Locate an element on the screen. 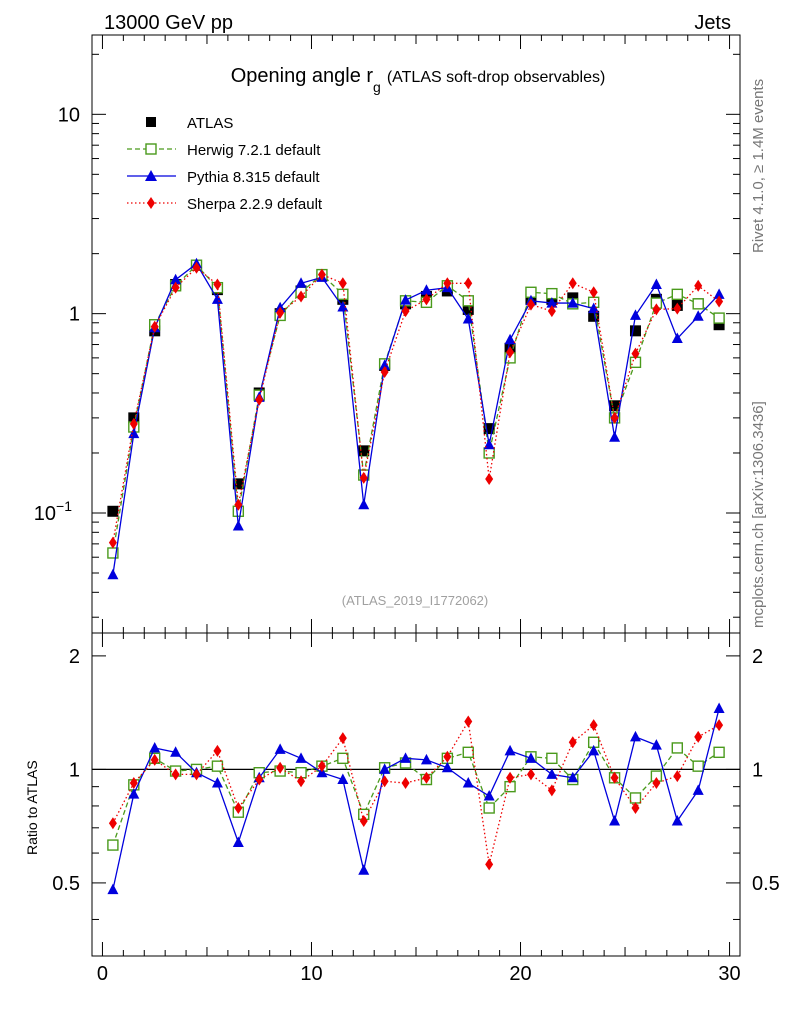 This screenshot has height=1024, width=786. legend-label-sherpa: Sherpa 2.2.9 default is located at coordinates (255, 204).